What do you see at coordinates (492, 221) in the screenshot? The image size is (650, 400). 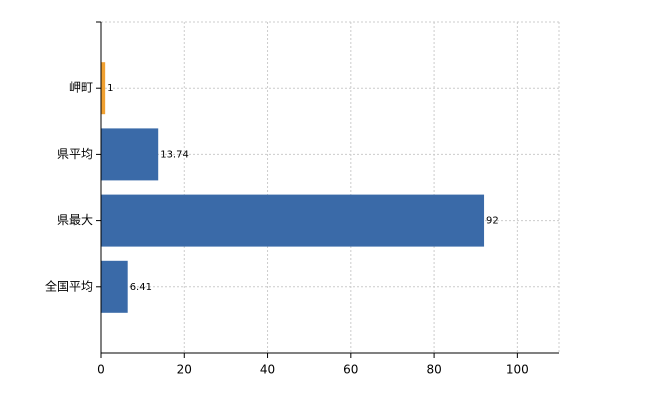 I see `value-label: 92` at bounding box center [492, 221].